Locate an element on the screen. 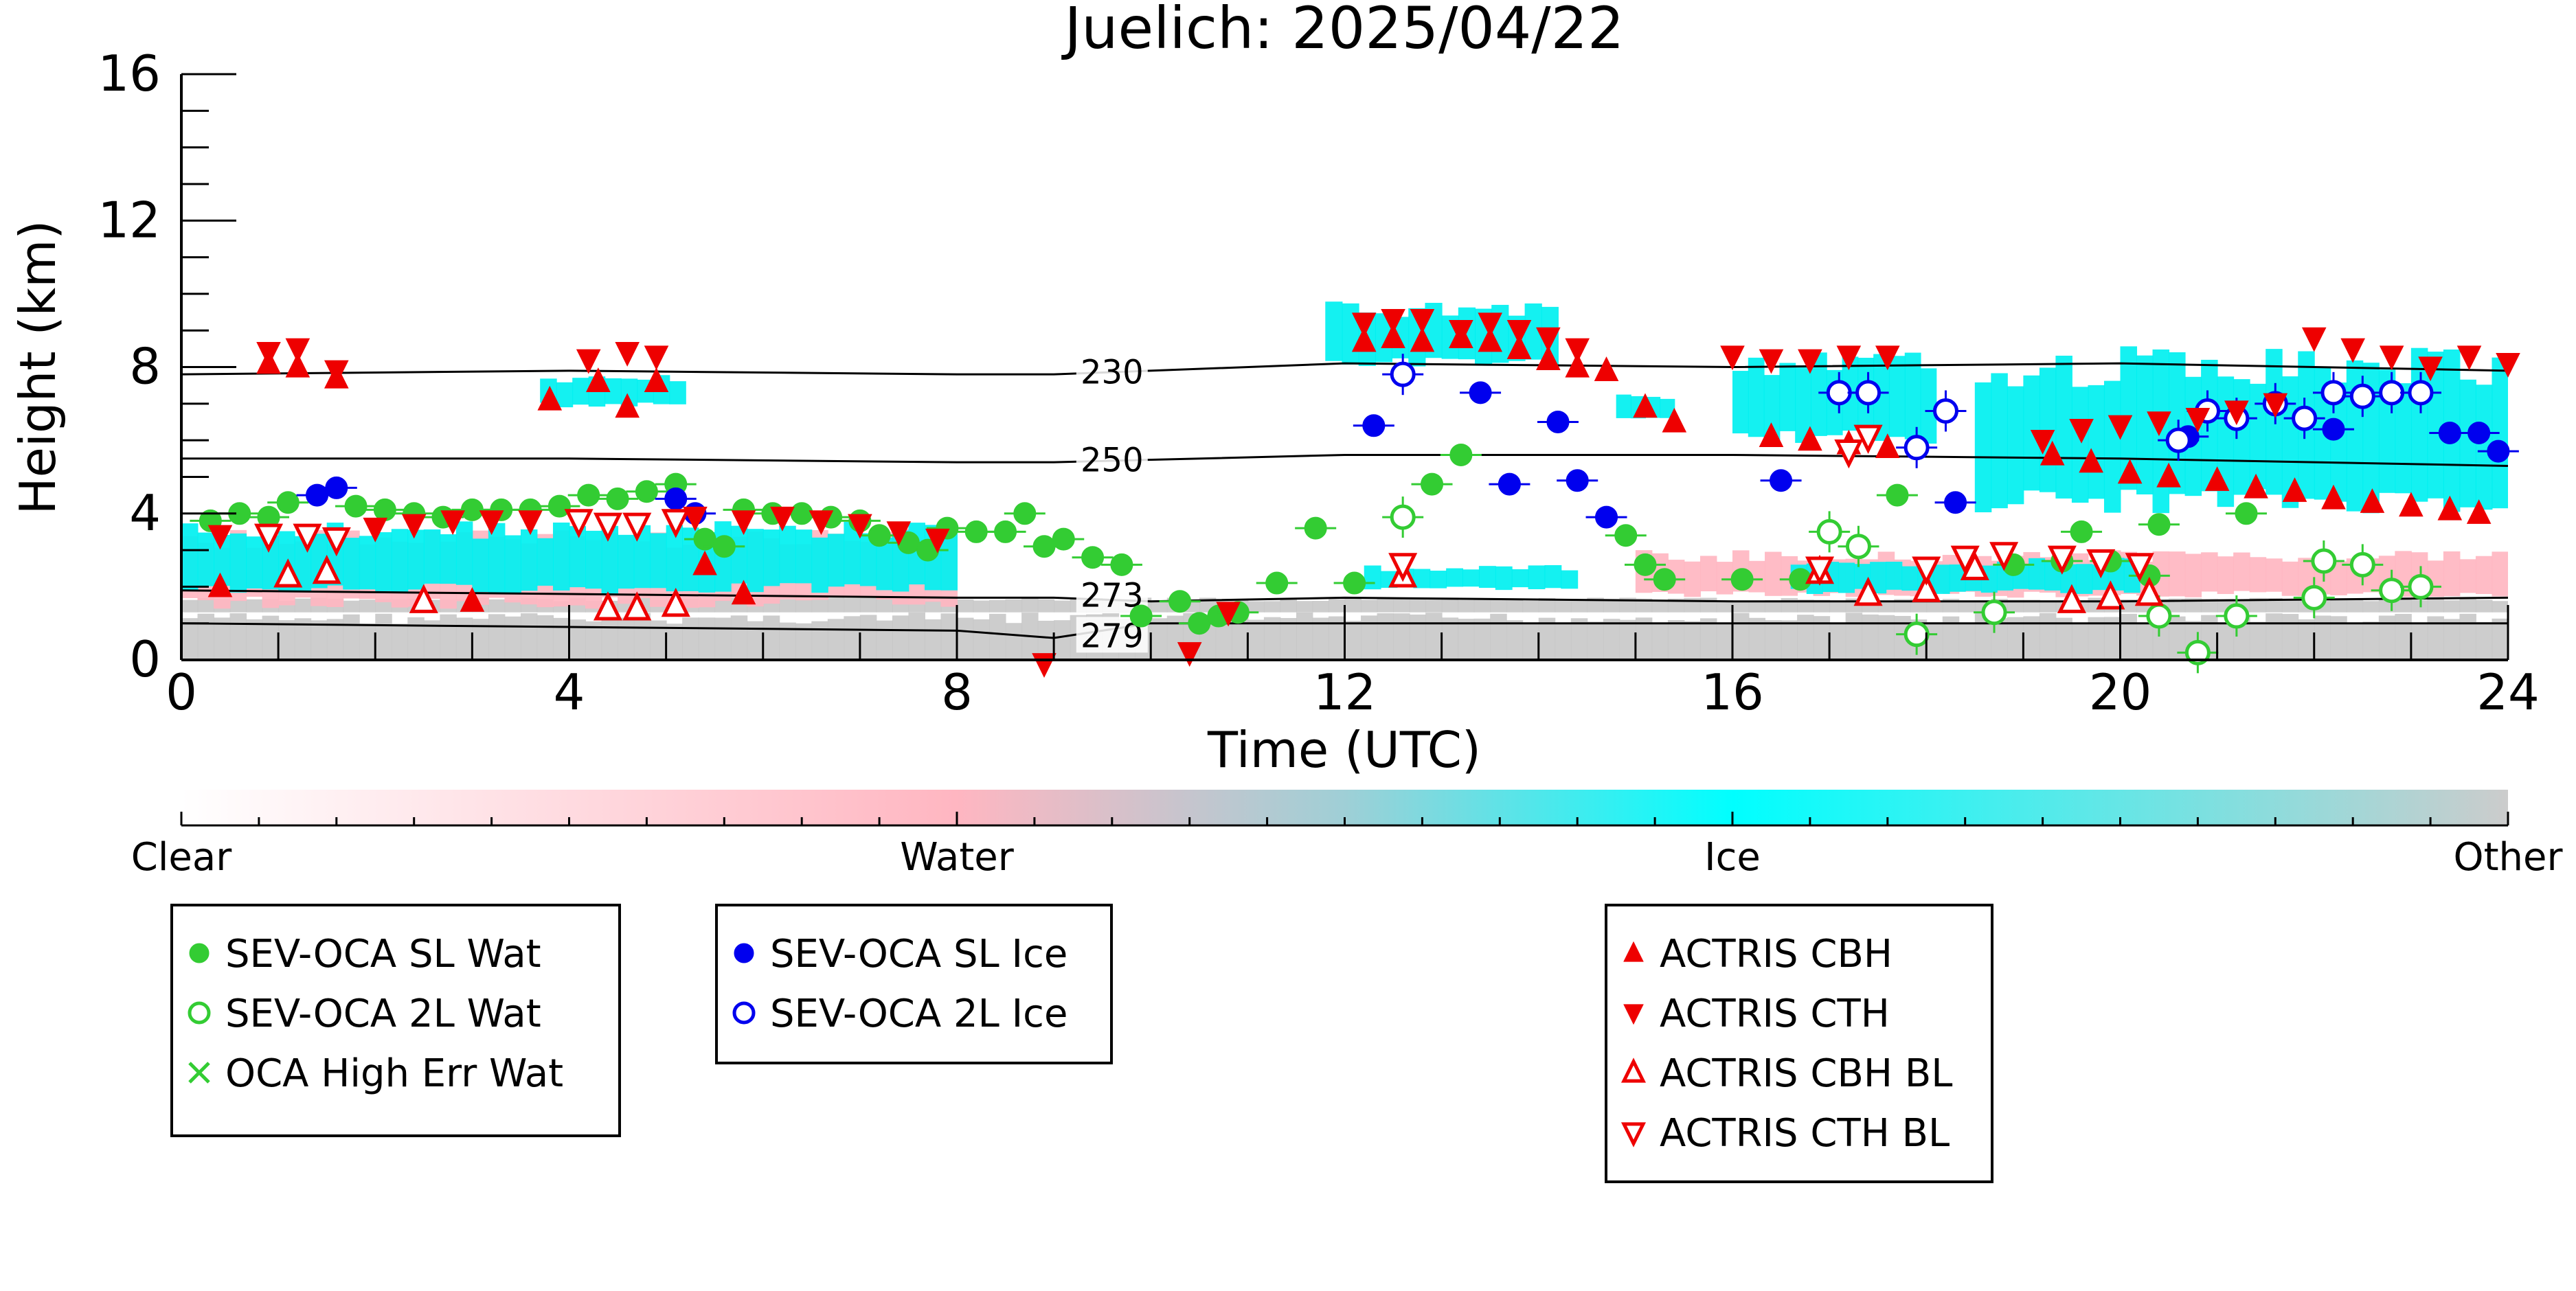 The image size is (2576, 1291). isotherm-label-230: 230 is located at coordinates (1112, 372).